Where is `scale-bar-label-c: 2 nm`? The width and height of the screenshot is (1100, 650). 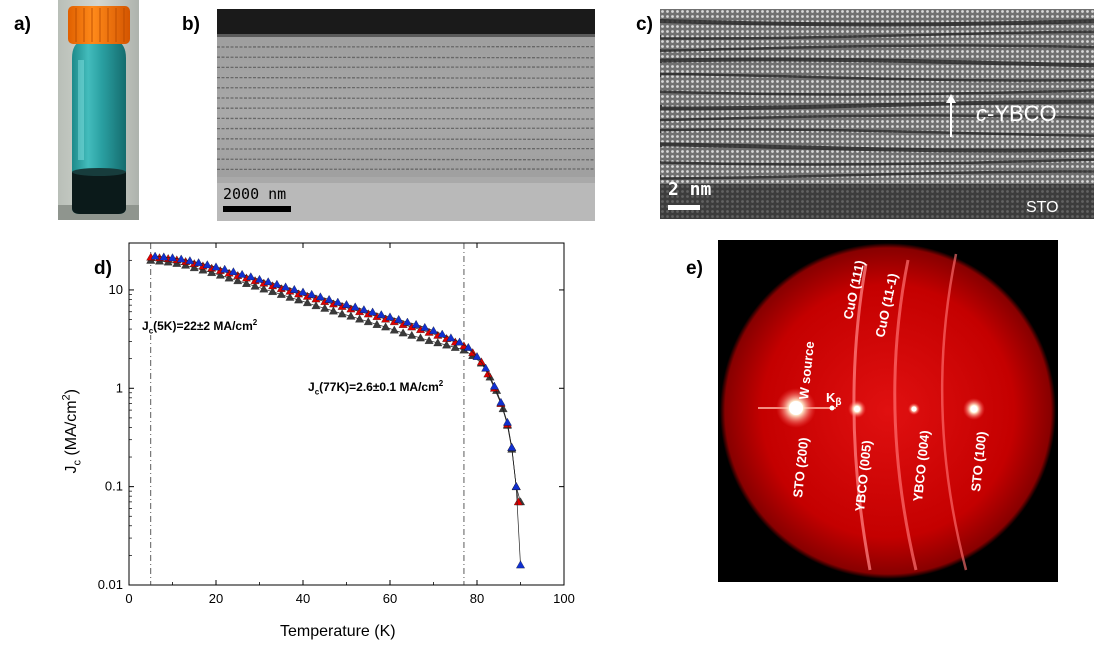 scale-bar-label-c: 2 nm is located at coordinates (690, 189).